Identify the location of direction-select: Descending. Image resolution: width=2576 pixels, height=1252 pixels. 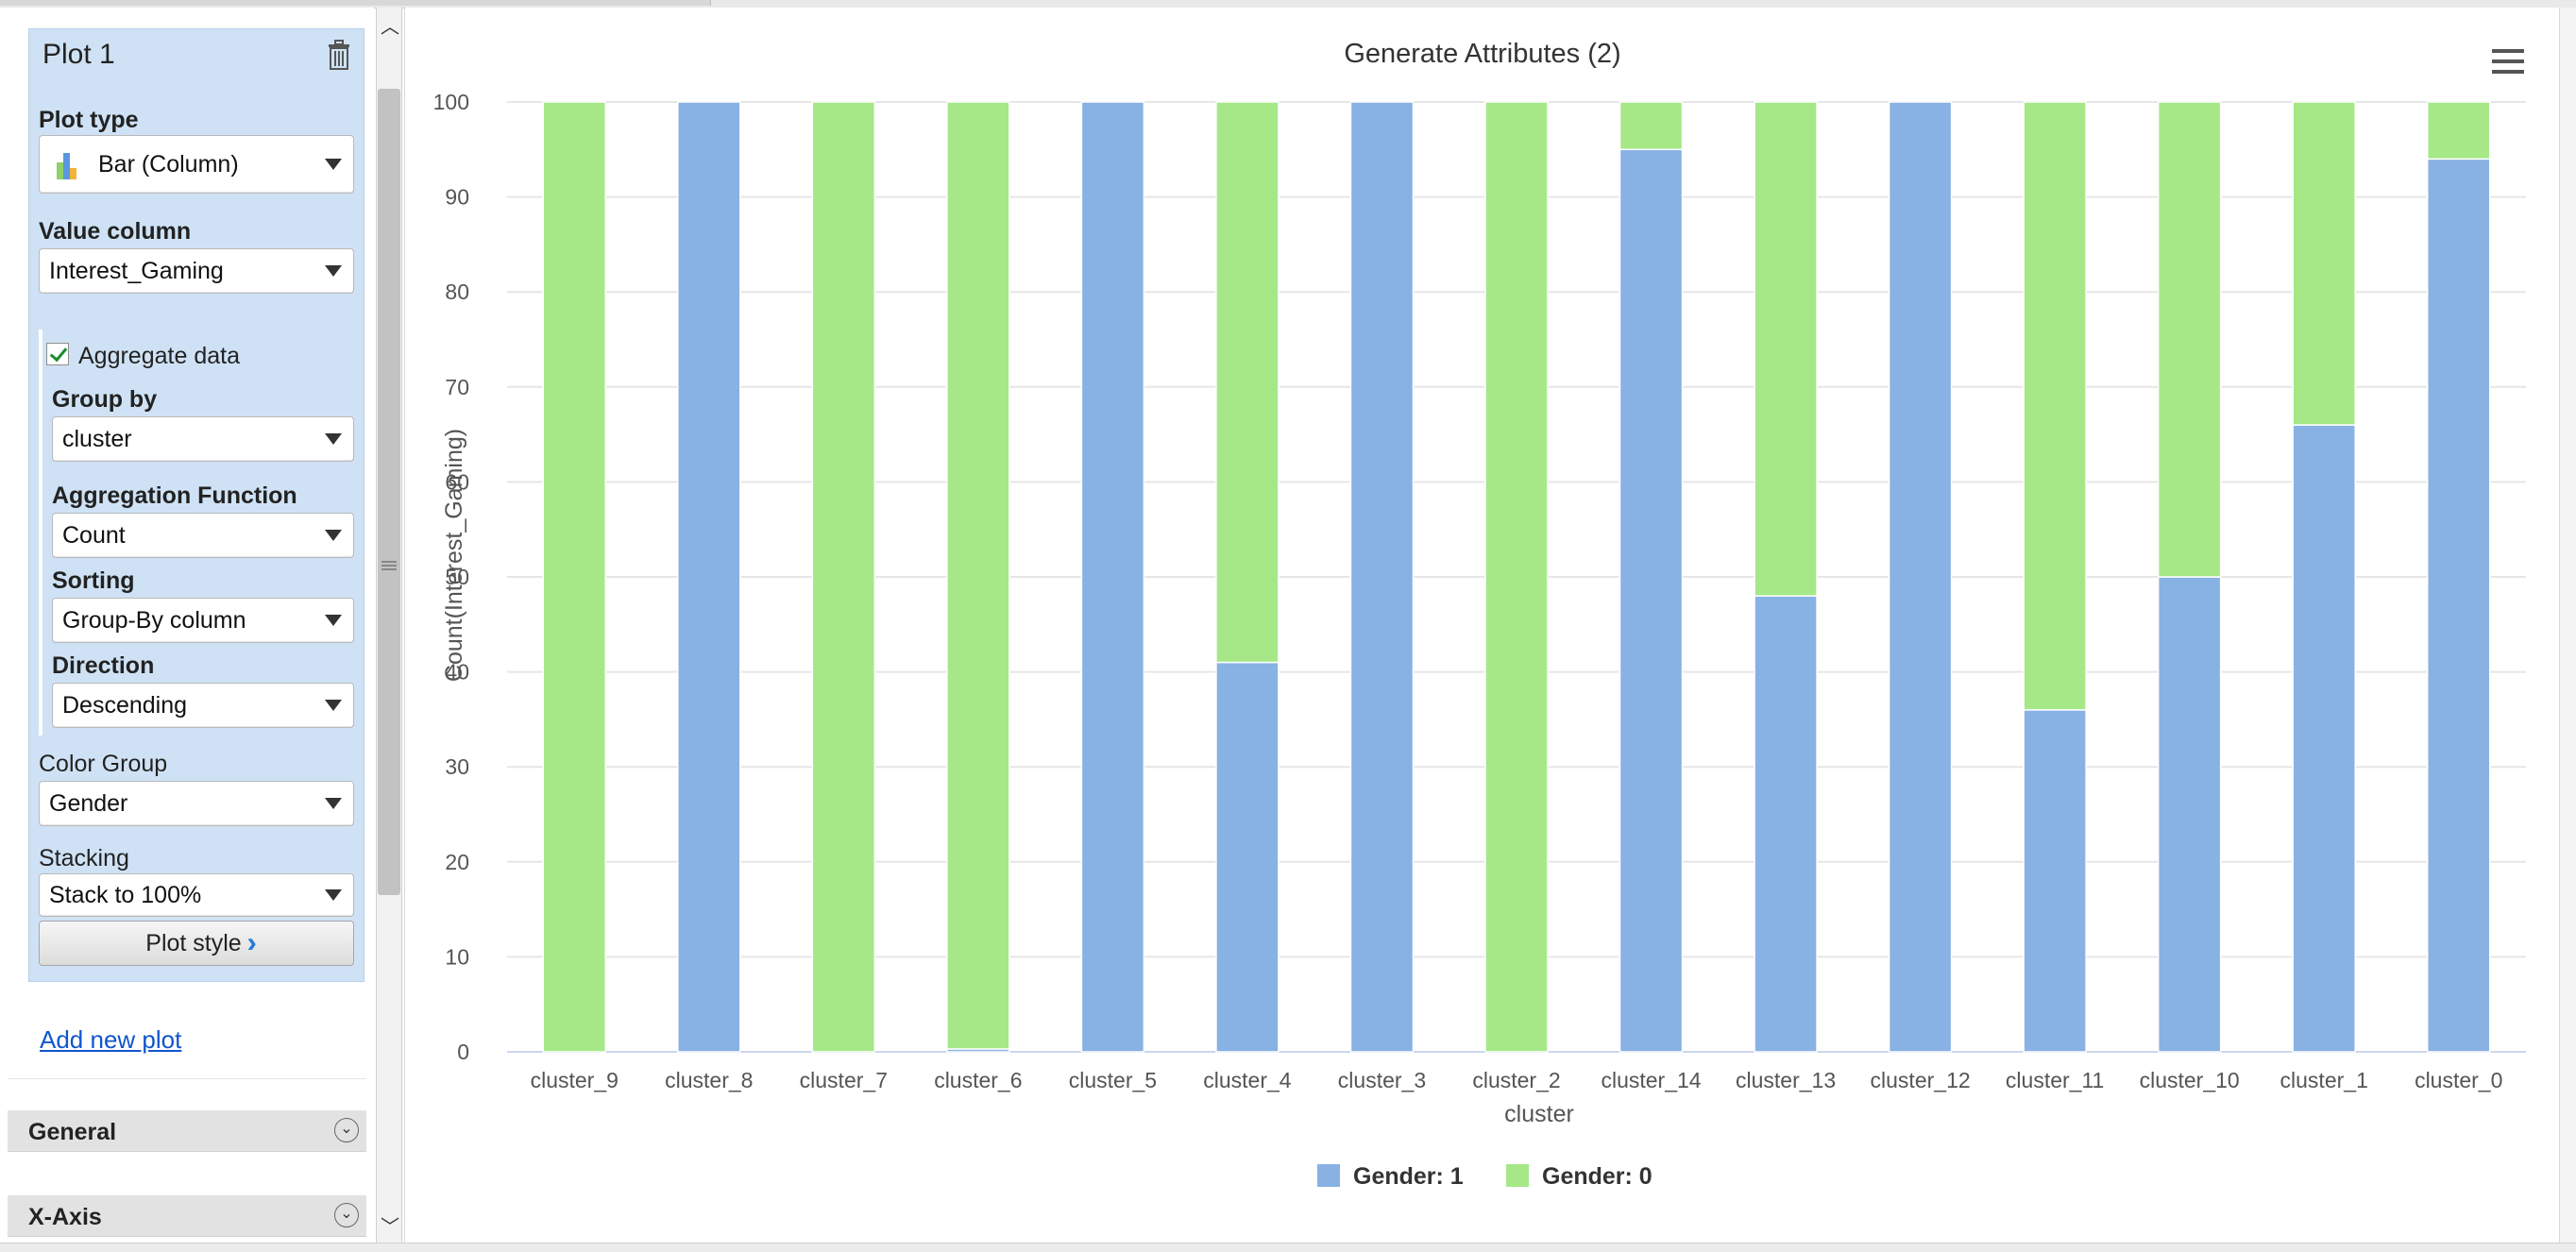
(203, 705).